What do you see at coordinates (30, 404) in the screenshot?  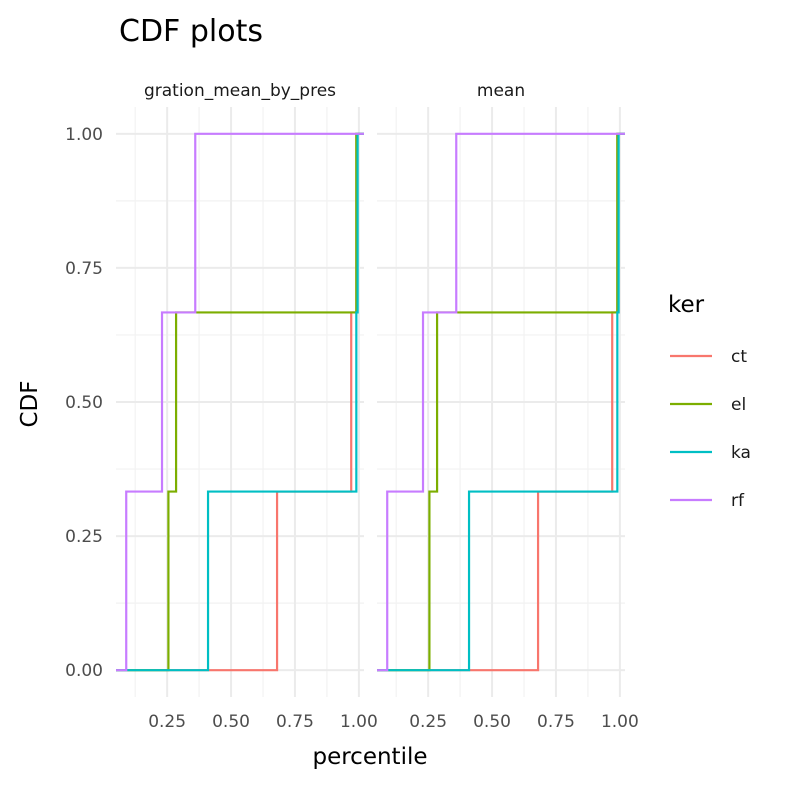 I see `y-axis-title: CDF` at bounding box center [30, 404].